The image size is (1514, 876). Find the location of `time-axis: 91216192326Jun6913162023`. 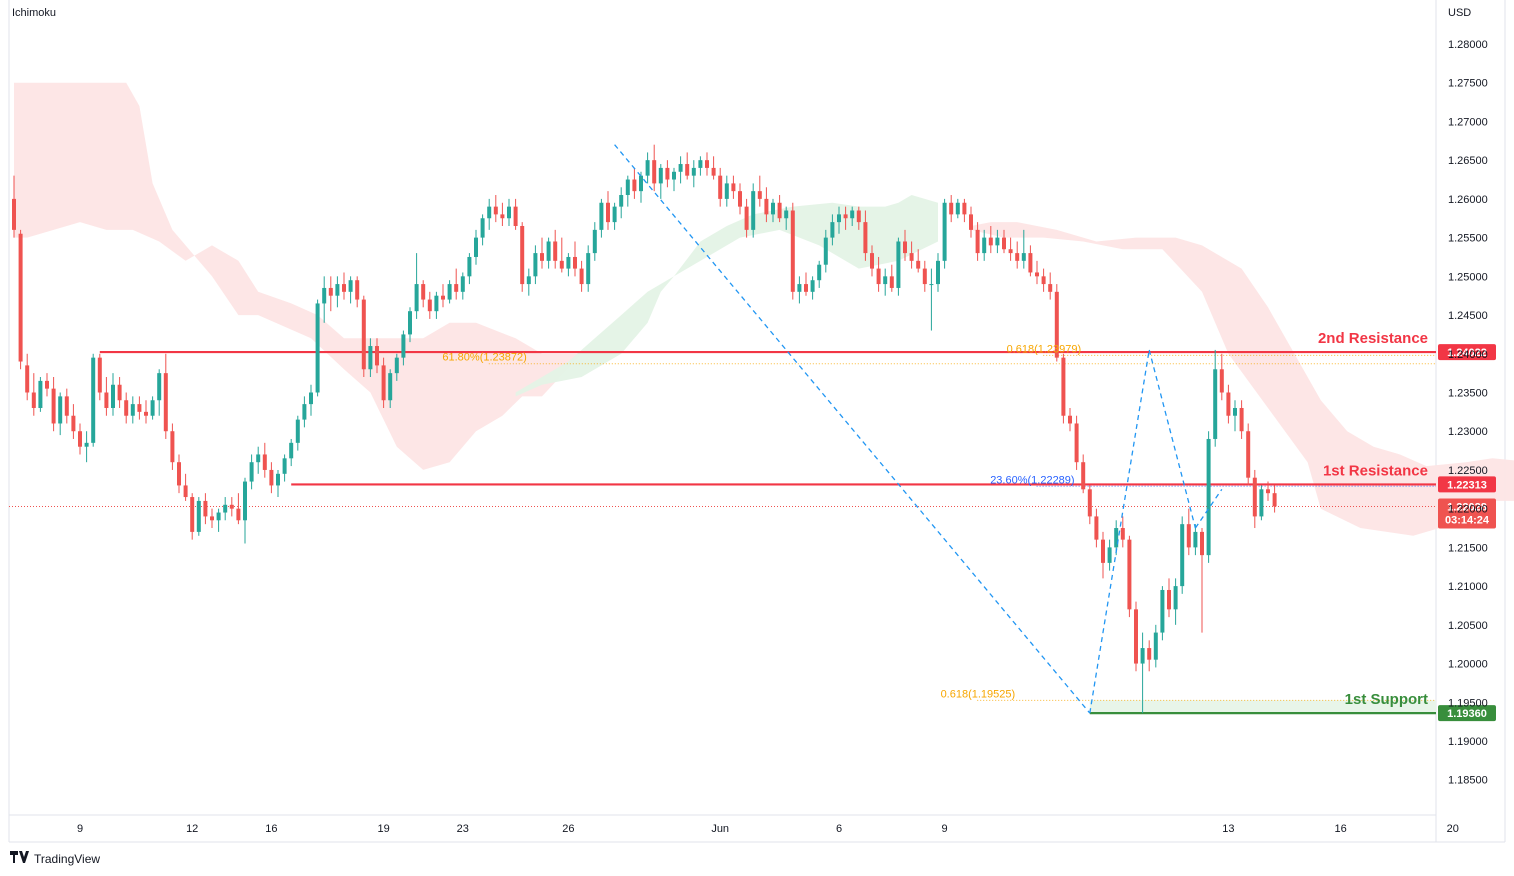

time-axis: 91216192326Jun6913162023 is located at coordinates (795, 829).